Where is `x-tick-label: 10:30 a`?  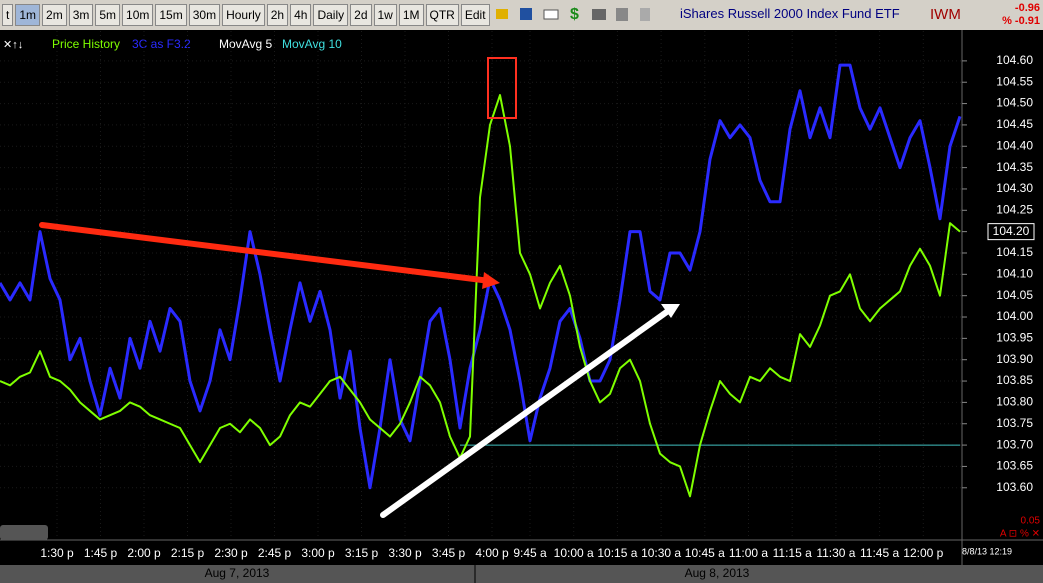 x-tick-label: 10:30 a is located at coordinates (661, 553).